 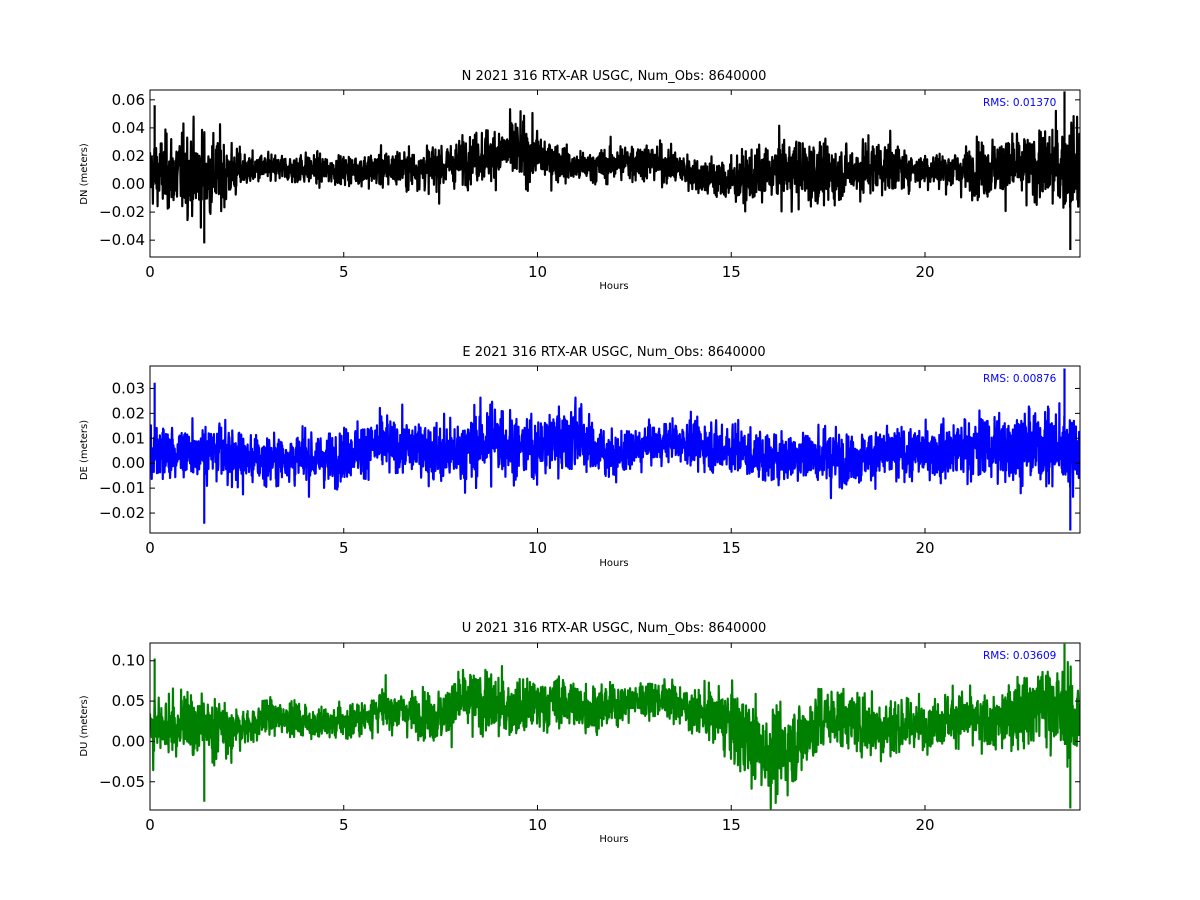 I want to click on panel-up-rms-annotation: RMS: 0.03609, so click(x=1019, y=656).